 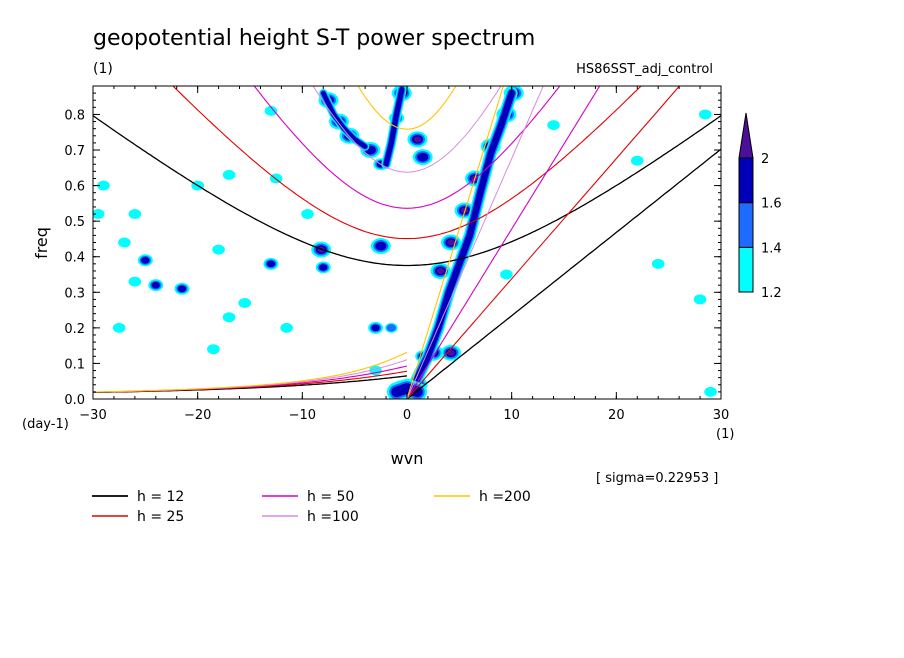 I want to click on legend-label: h = 50, so click(x=330, y=497).